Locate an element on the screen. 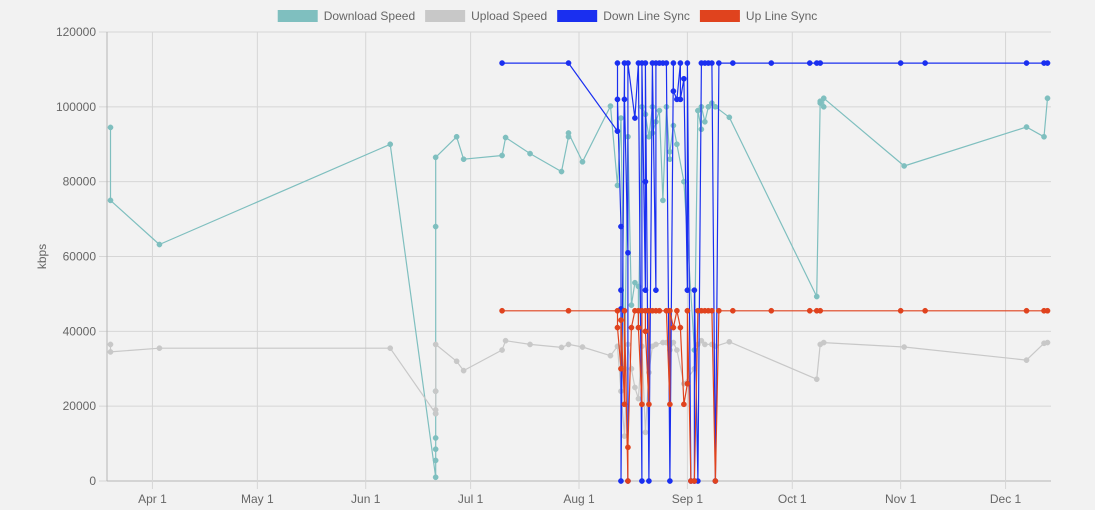 This screenshot has height=510, width=1095. x-tick-label: Dec 1 is located at coordinates (1006, 499).